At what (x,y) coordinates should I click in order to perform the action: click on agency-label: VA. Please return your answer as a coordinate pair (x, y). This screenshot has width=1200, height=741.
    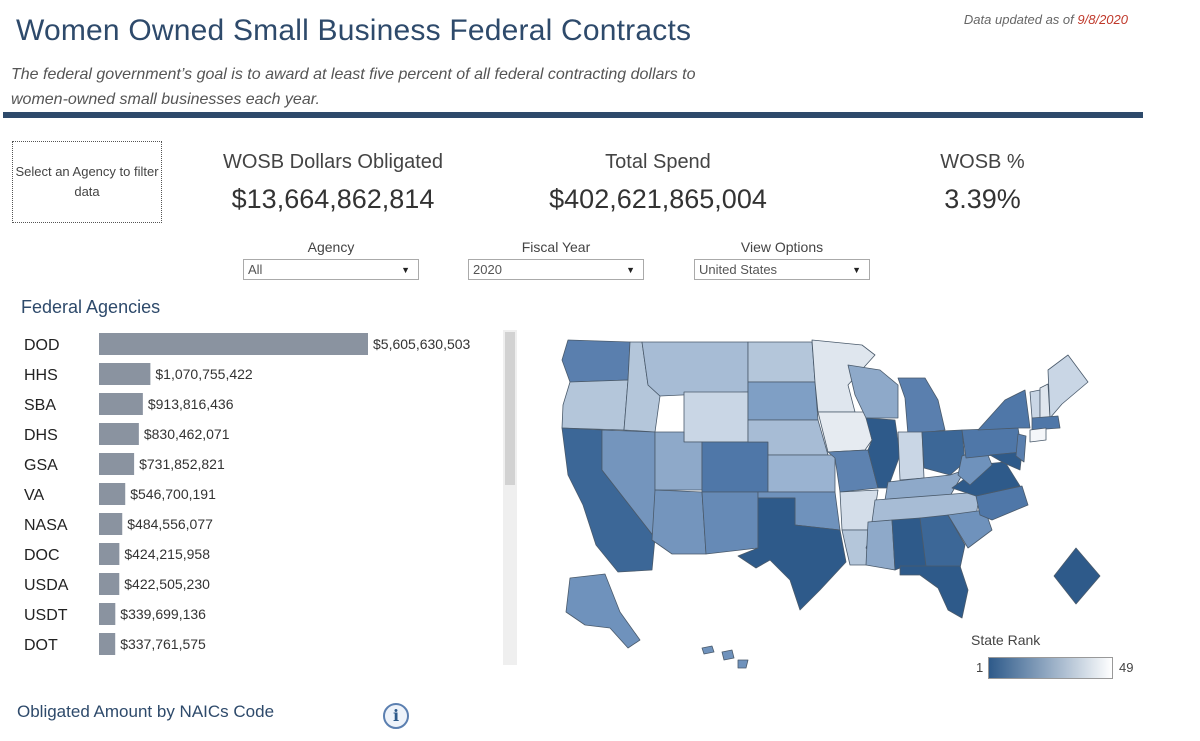
    Looking at the image, I should click on (34, 495).